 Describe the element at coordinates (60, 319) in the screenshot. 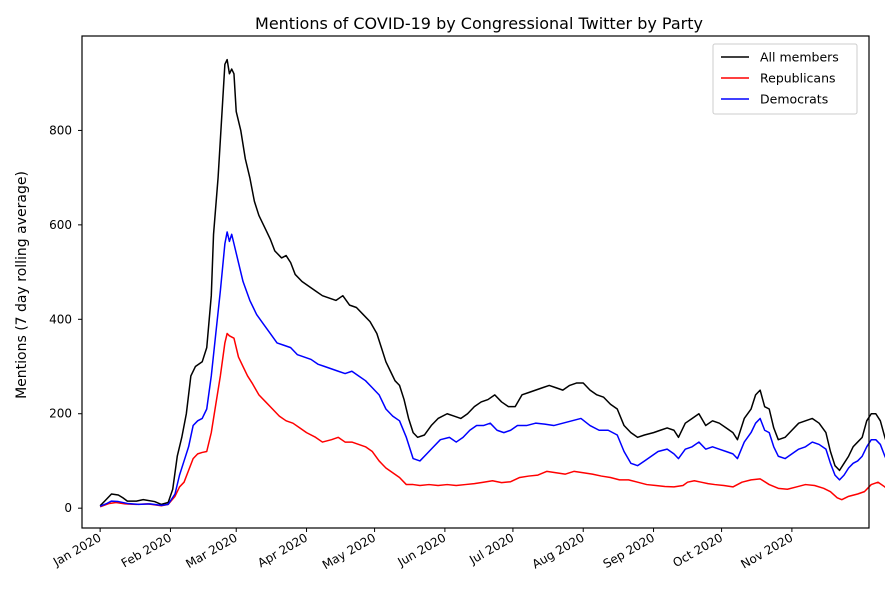

I see `y-tick-label: 400` at that location.